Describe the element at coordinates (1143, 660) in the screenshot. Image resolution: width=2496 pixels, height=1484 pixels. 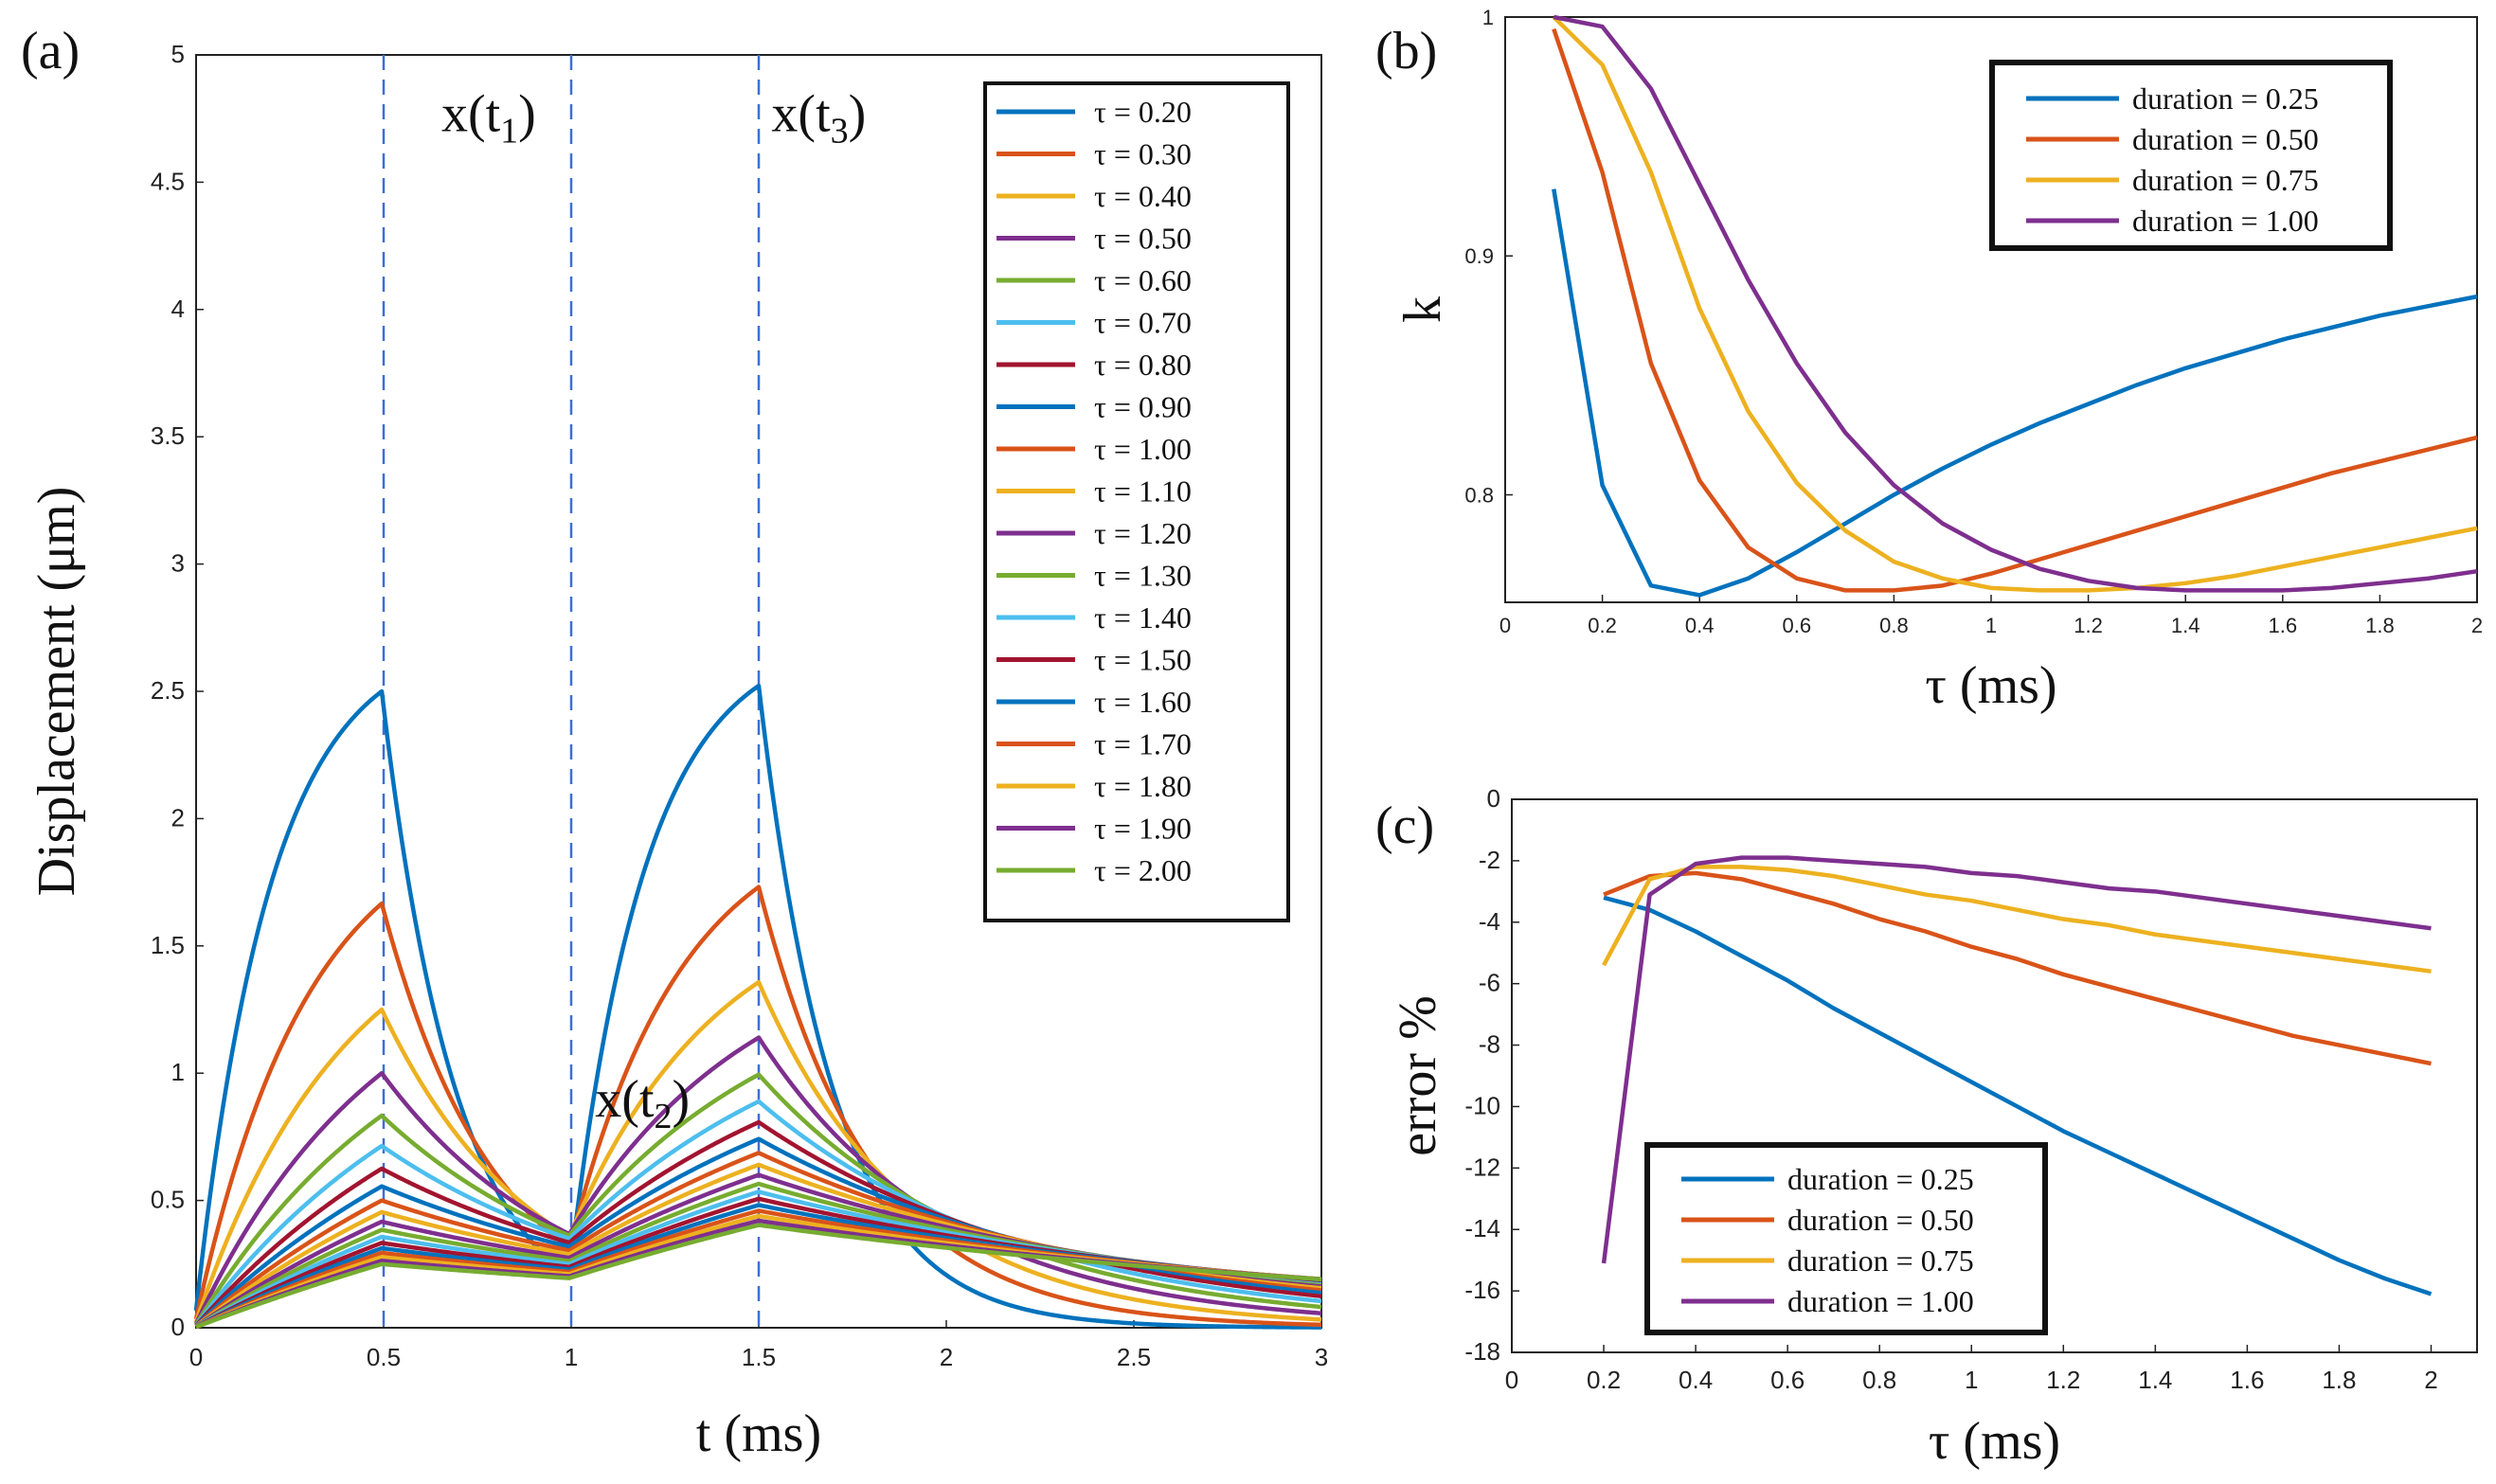
I see `legend-label: τ = 1.50` at that location.